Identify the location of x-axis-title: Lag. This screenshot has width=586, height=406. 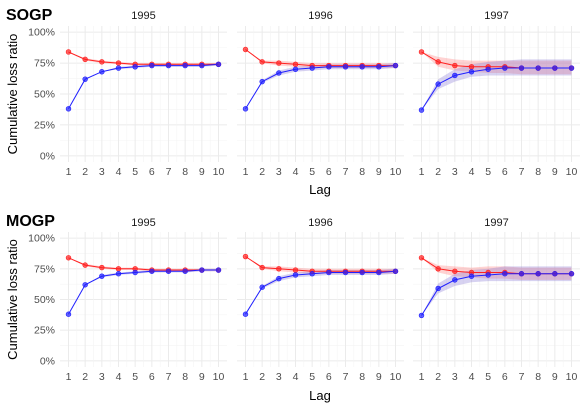
(320, 189).